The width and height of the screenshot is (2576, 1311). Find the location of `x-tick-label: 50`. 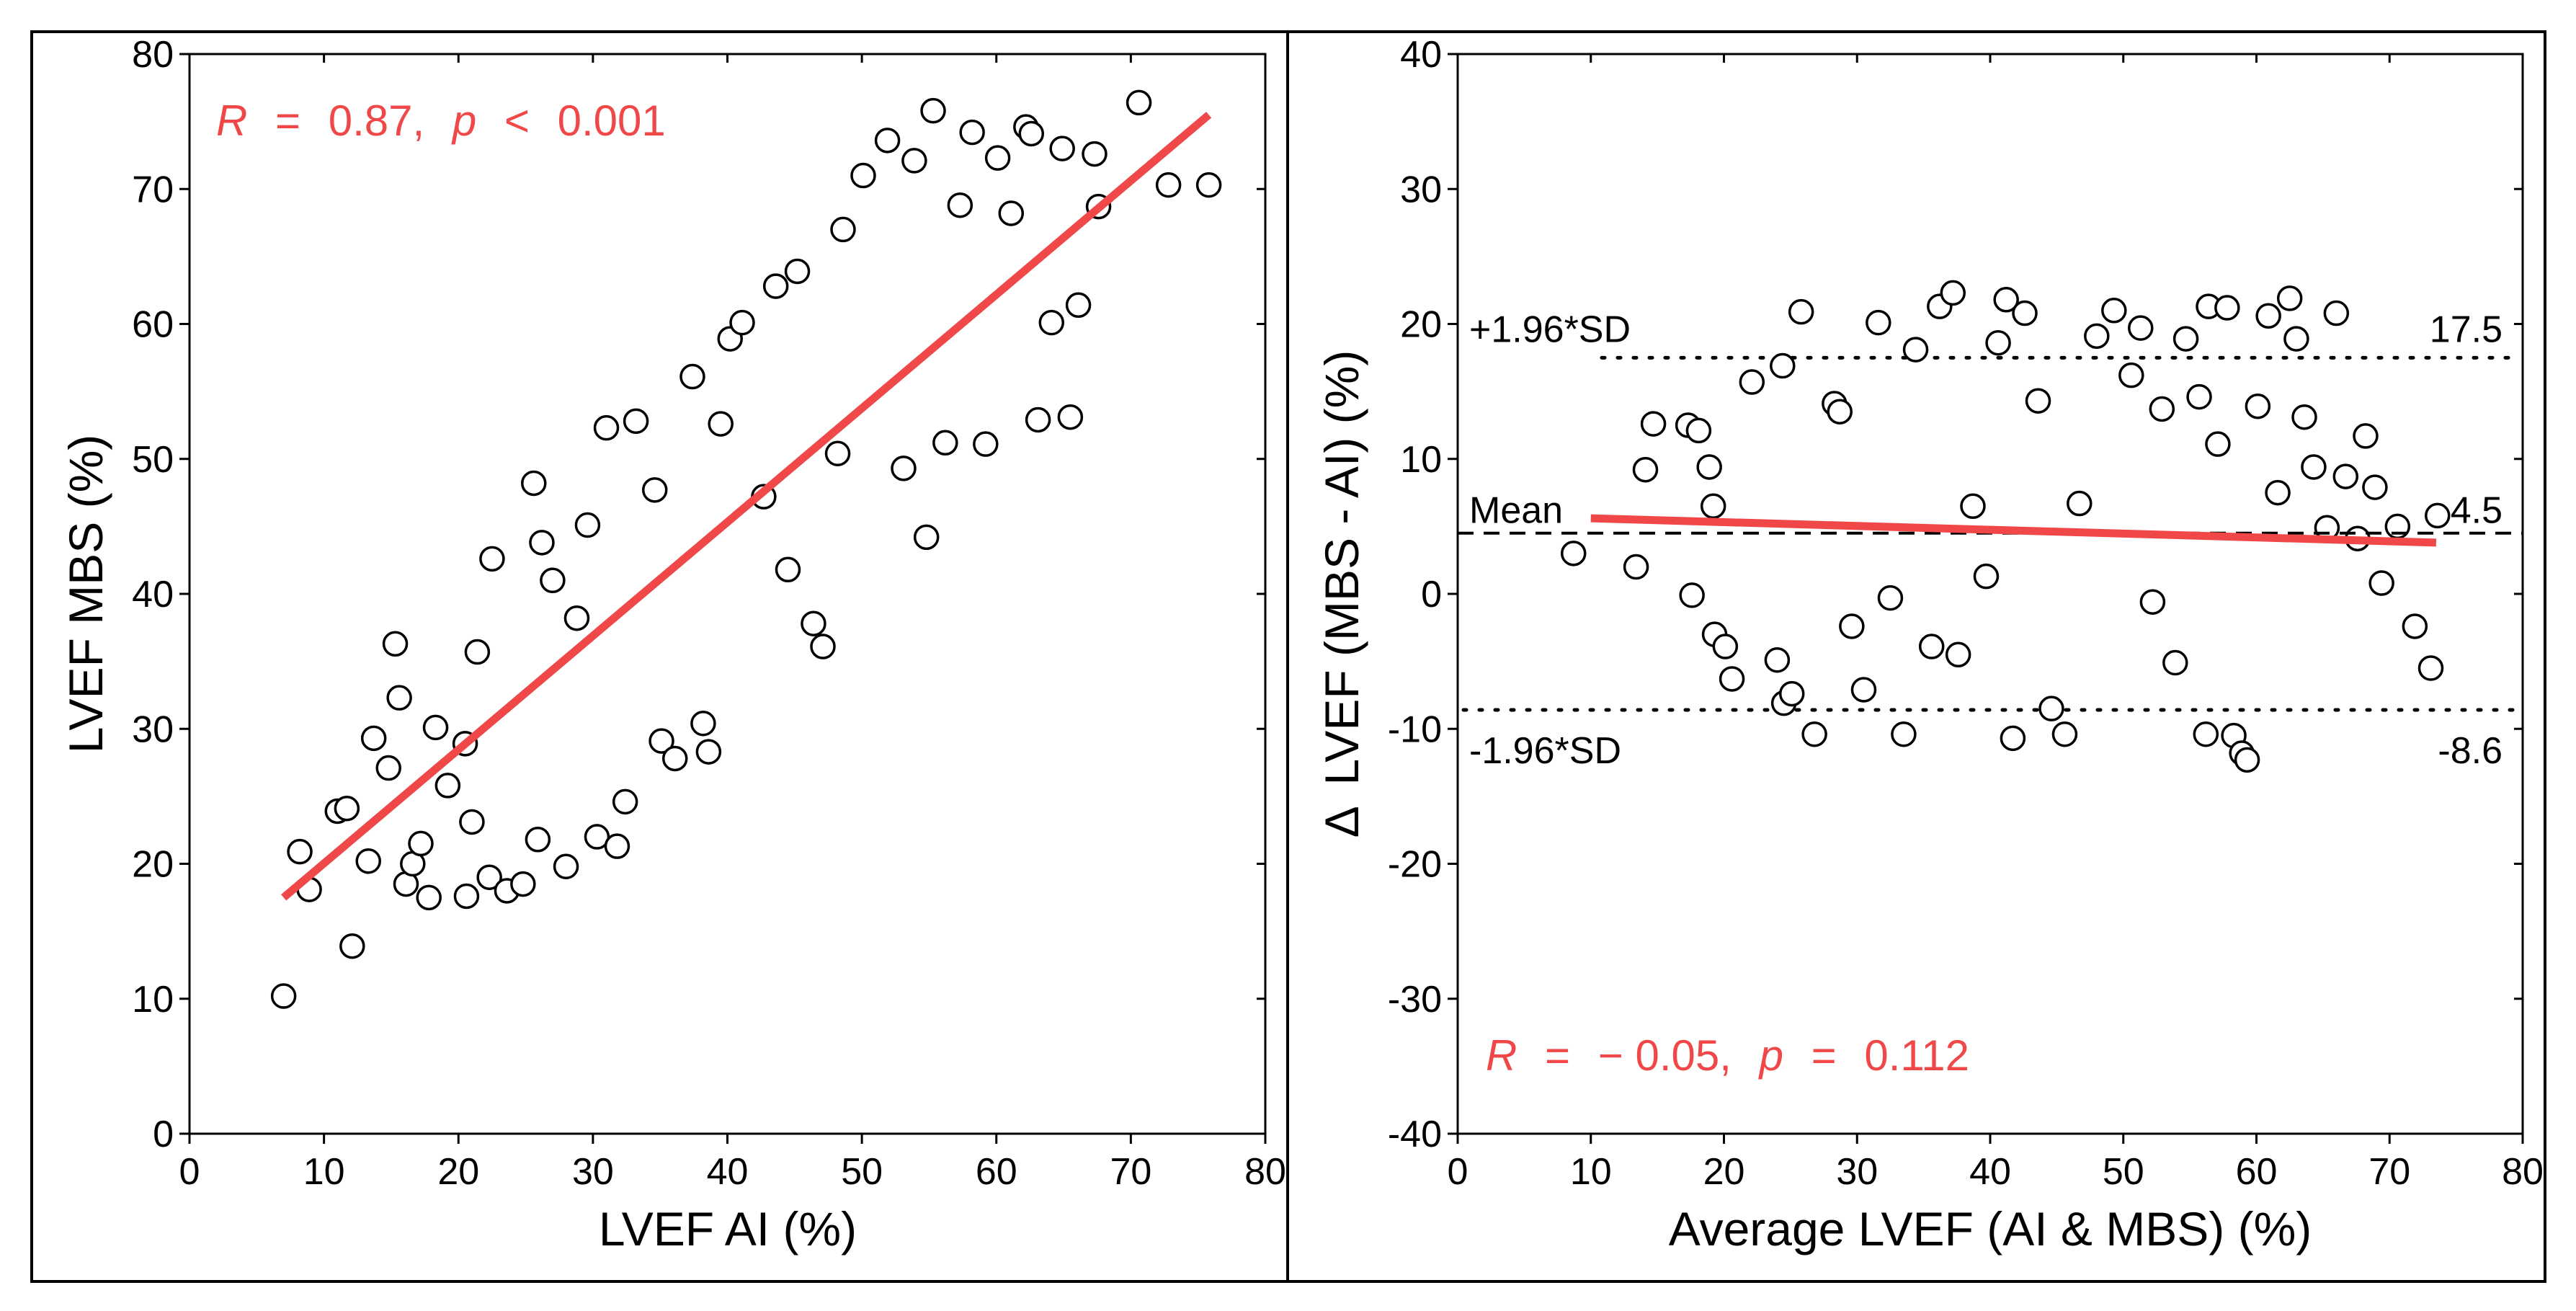

x-tick-label: 50 is located at coordinates (862, 1172).